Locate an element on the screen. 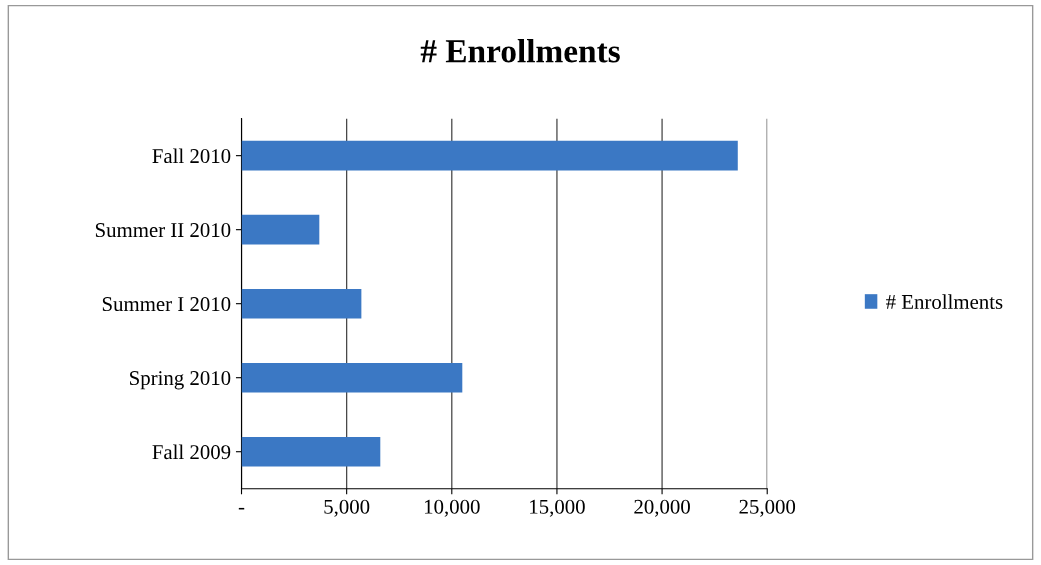 This screenshot has height=565, width=1041. y-tick-label: Summer I 2010 is located at coordinates (166, 304).